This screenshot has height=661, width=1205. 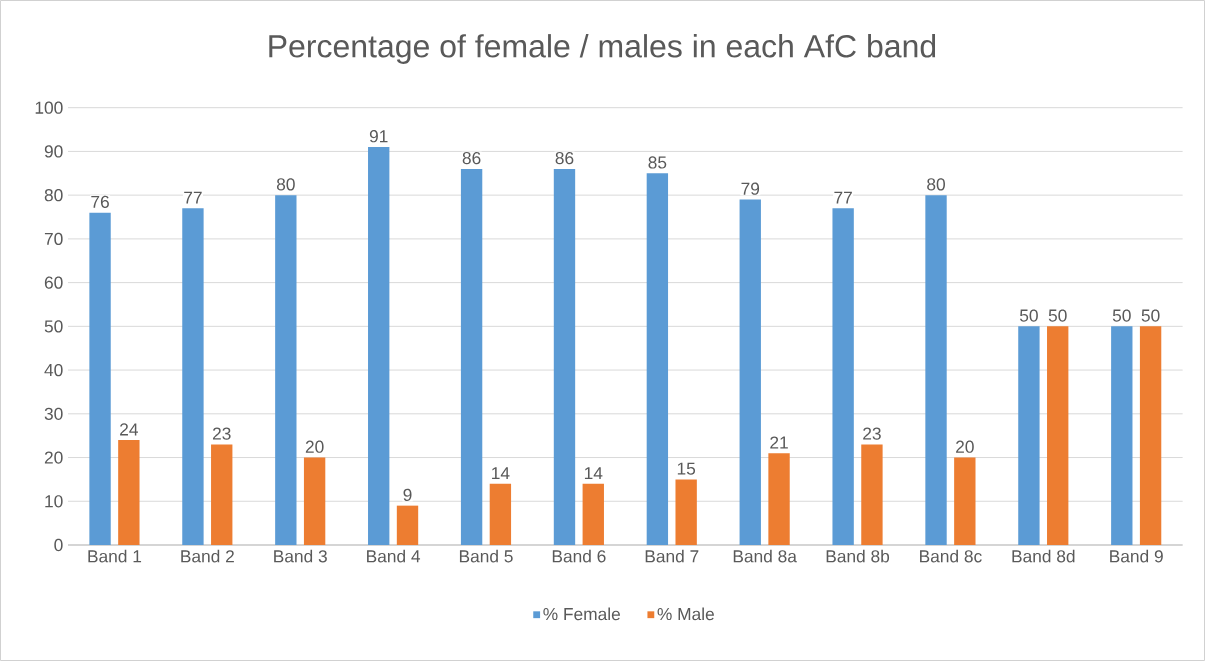 I want to click on x-tick-label: Band 4, so click(x=394, y=556).